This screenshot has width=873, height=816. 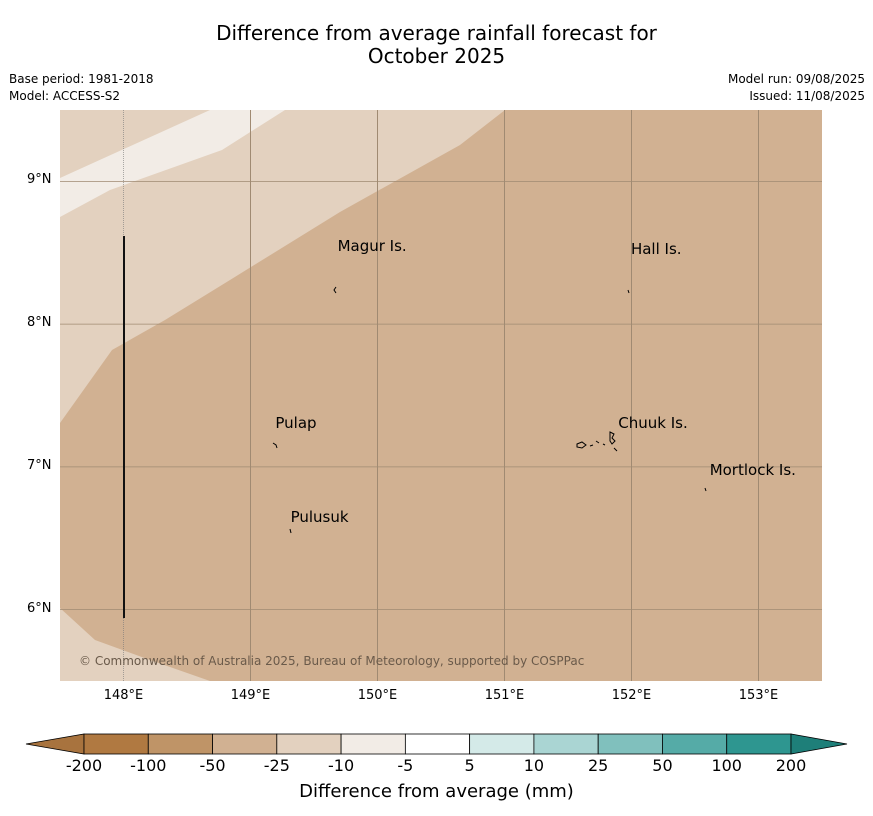 I want to click on longitude-label: 152°E, so click(x=631, y=695).